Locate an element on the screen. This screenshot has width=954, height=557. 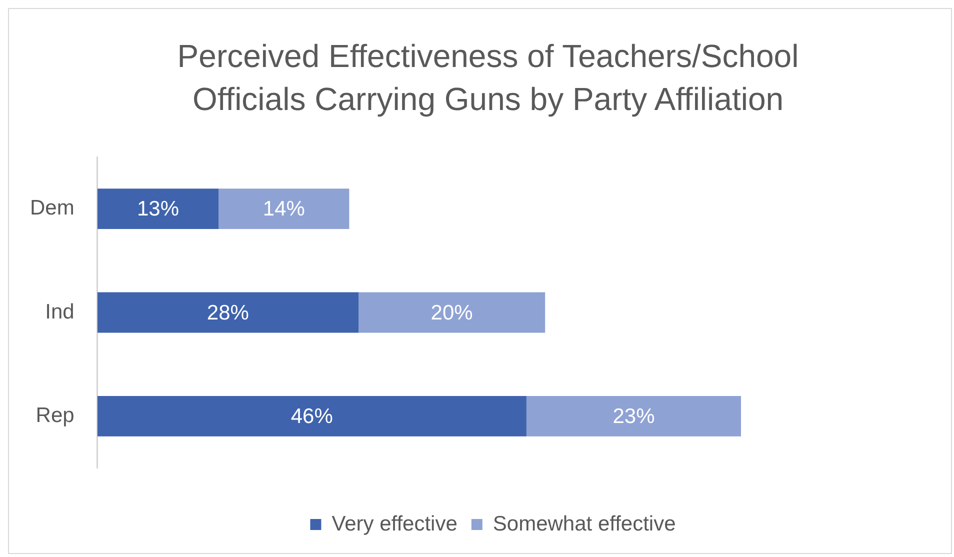
data-label: 46% is located at coordinates (311, 416).